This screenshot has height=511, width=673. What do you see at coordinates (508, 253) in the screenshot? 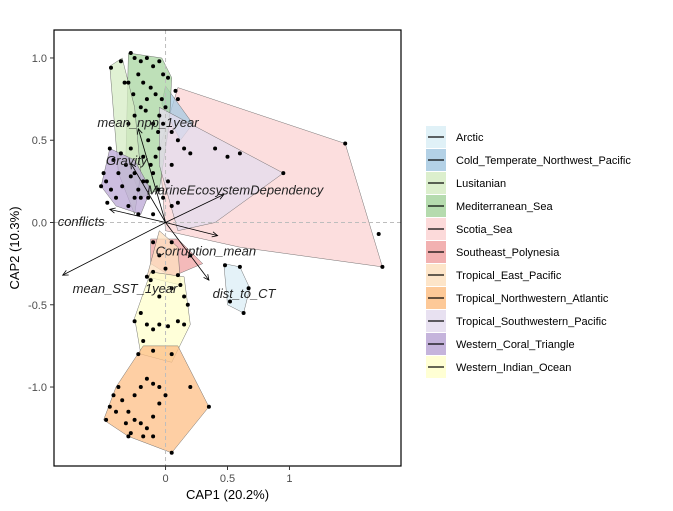
I see `legend-label-southeast-polynesia: Southeast_Polynesia` at bounding box center [508, 253].